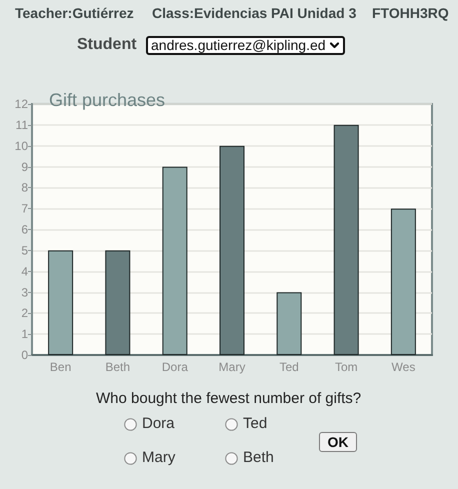  What do you see at coordinates (158, 423) in the screenshot?
I see `text: Dora` at bounding box center [158, 423].